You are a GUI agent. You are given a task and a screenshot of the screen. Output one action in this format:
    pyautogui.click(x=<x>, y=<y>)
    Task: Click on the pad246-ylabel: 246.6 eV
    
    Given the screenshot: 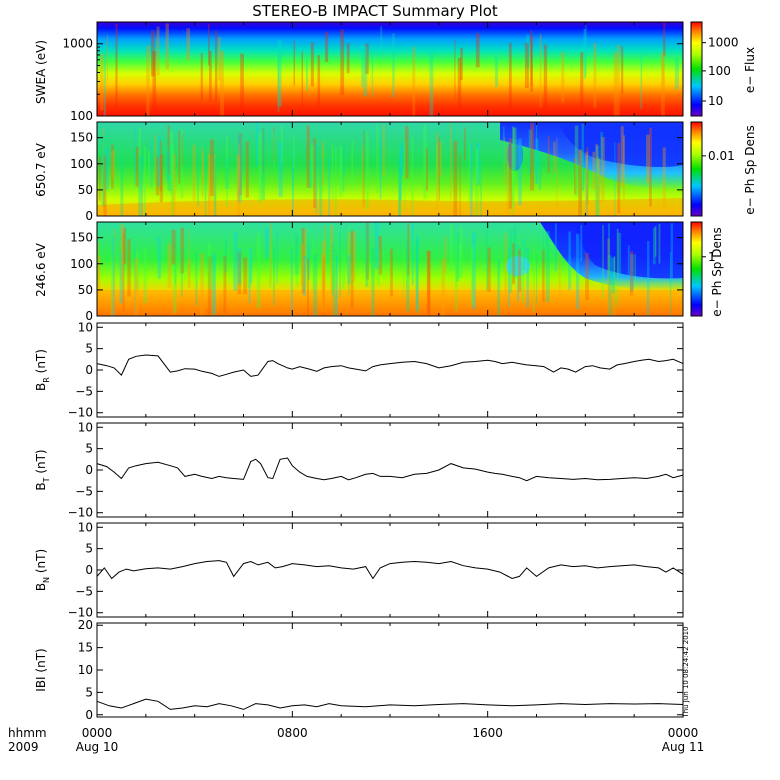 What is the action you would take?
    pyautogui.click(x=41, y=269)
    